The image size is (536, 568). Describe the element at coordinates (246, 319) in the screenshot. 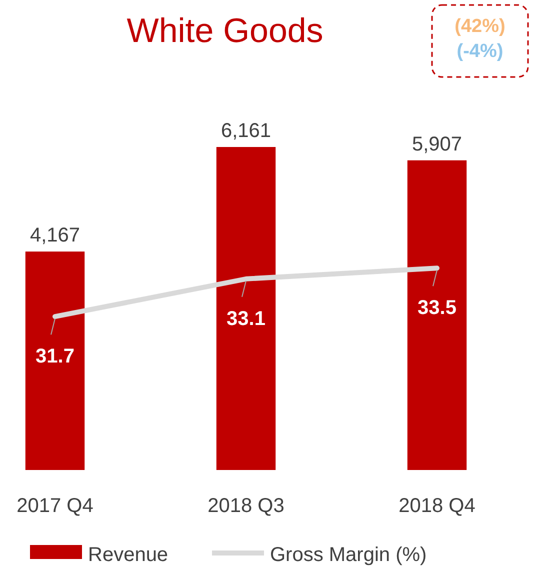

I see `data-label: 33.1` at that location.